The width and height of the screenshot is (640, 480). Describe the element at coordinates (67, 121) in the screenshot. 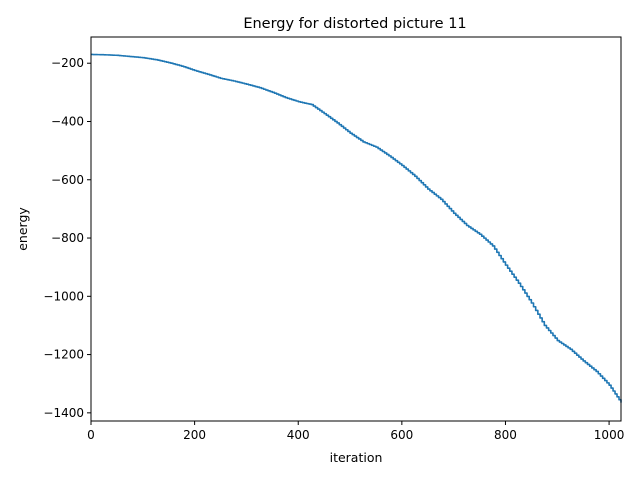

I see `y-tick-label: −400` at that location.